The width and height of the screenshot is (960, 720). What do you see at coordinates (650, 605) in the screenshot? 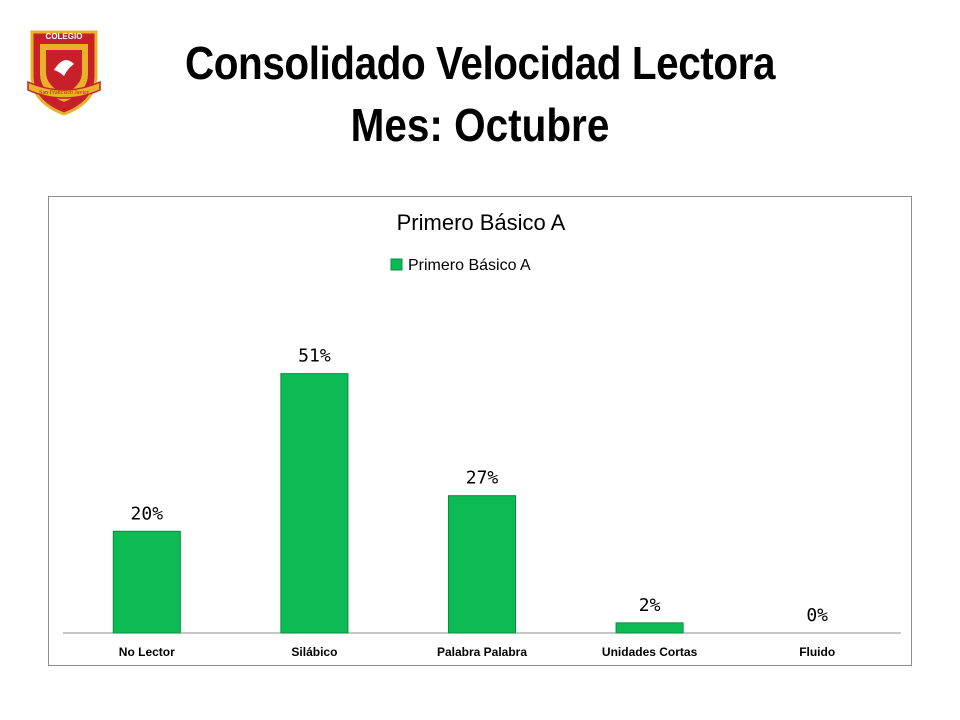
I see `data-label-3: 2%` at bounding box center [650, 605].